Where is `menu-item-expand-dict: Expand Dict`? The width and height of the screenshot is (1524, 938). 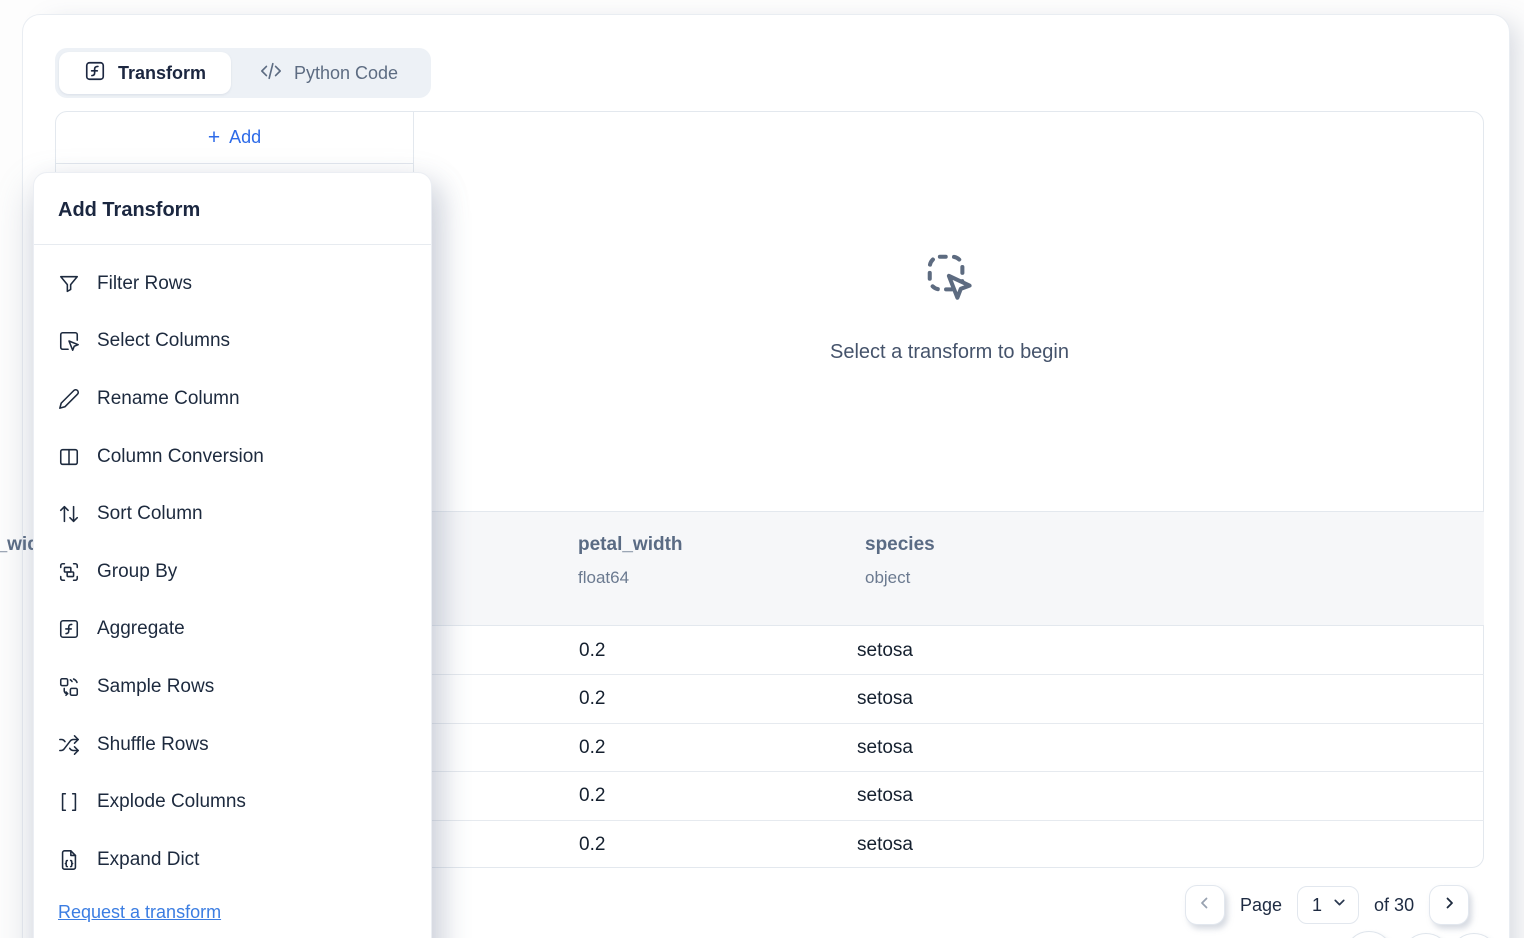
menu-item-expand-dict: Expand Dict is located at coordinates (232, 860).